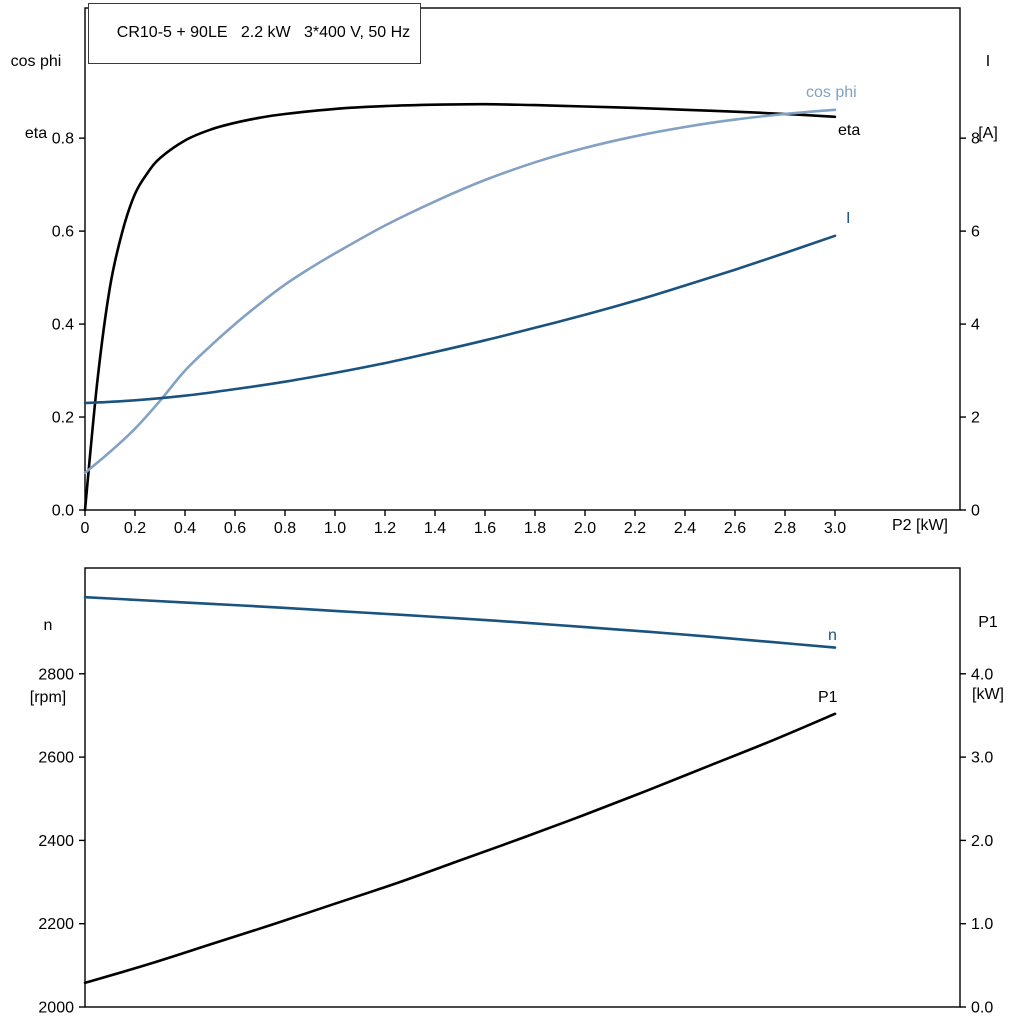 The image size is (1024, 1024). I want to click on curve-label-eta: eta, so click(849, 130).